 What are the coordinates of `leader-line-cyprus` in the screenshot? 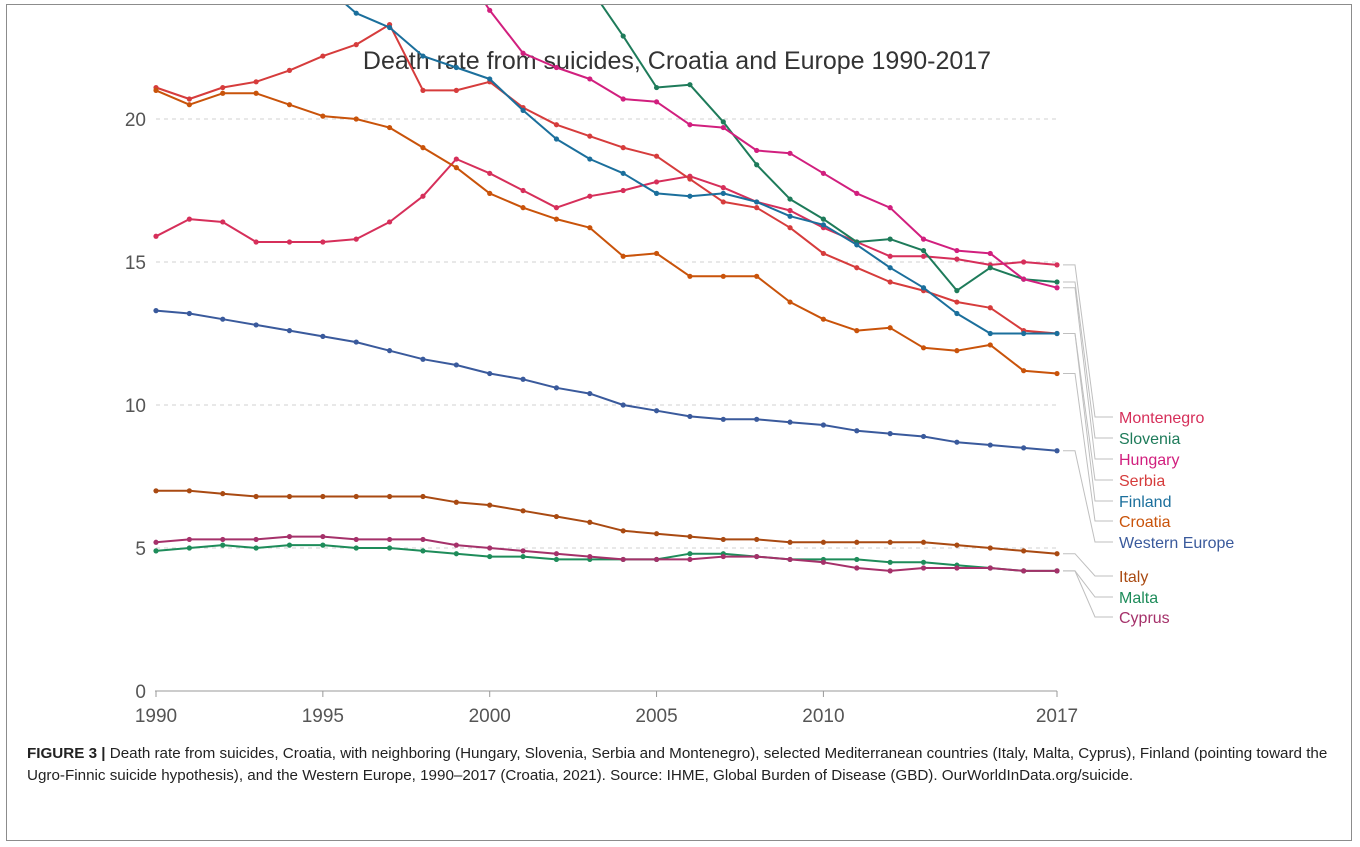 It's located at (1088, 594).